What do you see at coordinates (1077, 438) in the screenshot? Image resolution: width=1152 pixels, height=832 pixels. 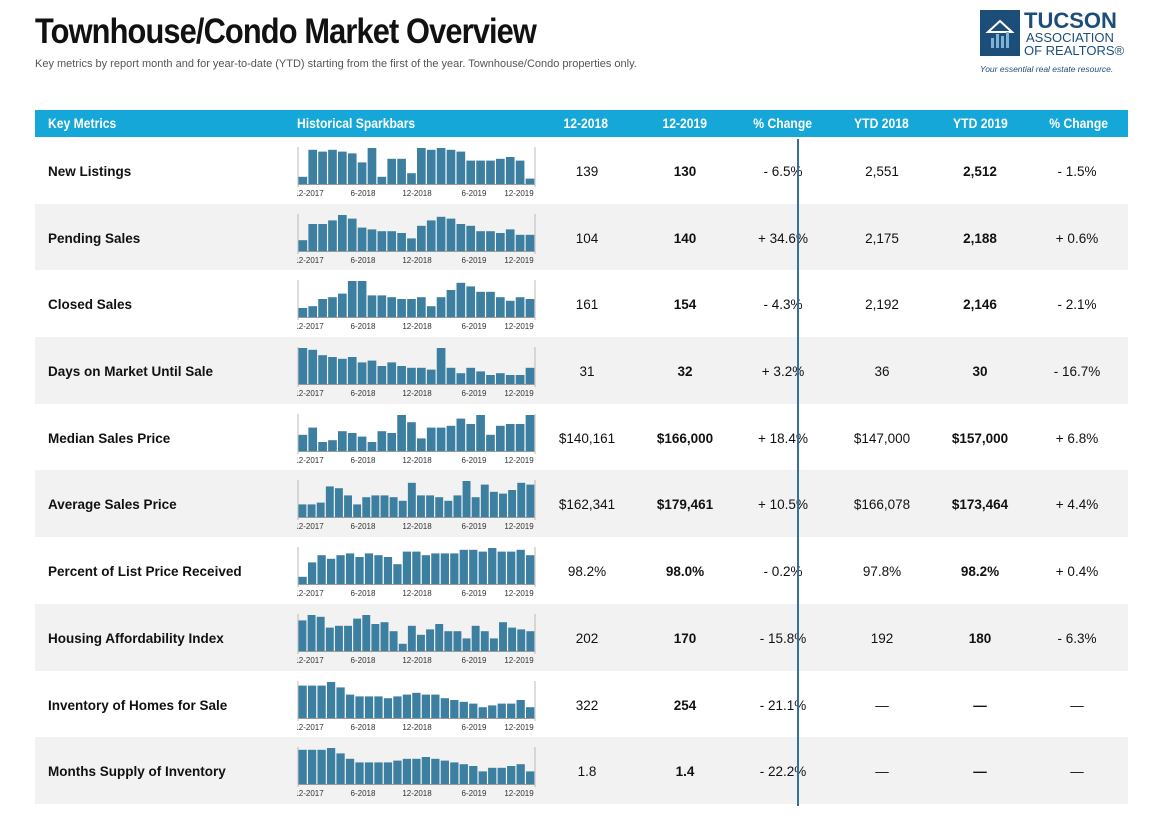 I see `value-ytd-pct-change: + 6.8%` at bounding box center [1077, 438].